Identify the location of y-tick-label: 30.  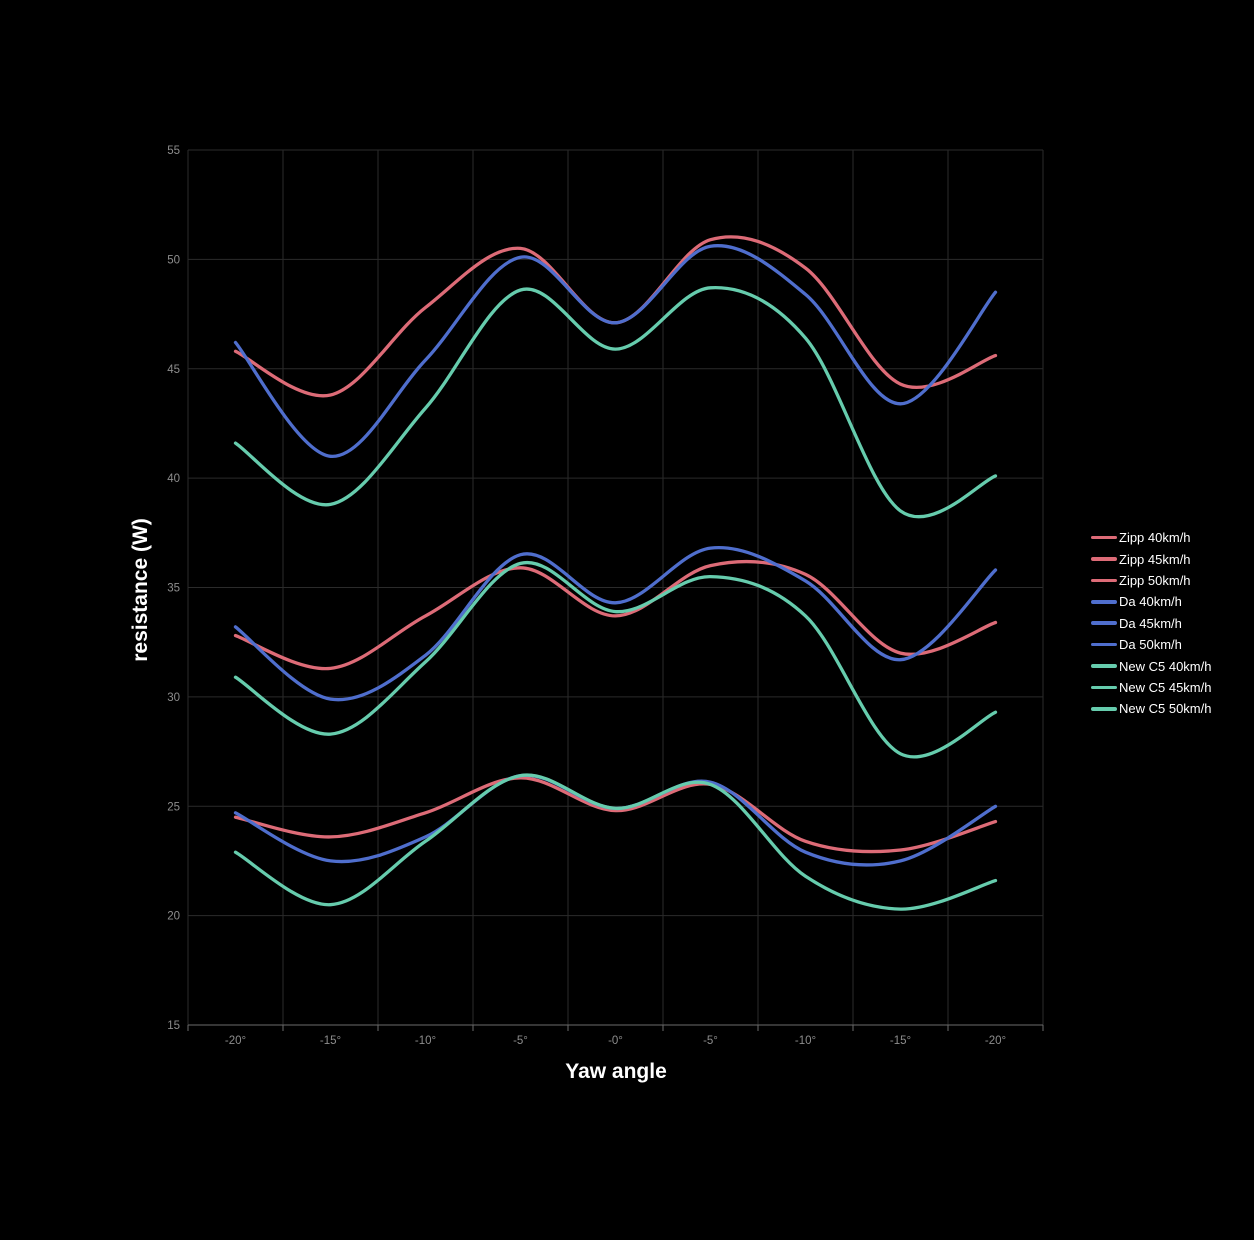
(173, 698).